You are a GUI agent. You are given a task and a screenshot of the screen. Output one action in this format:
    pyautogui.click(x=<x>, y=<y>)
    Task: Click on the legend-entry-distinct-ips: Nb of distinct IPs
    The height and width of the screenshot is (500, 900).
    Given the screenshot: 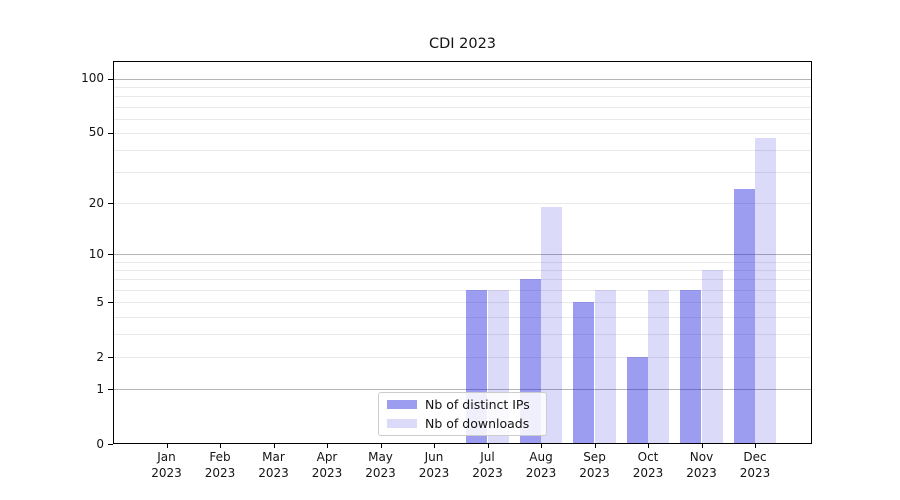 What is the action you would take?
    pyautogui.click(x=462, y=405)
    